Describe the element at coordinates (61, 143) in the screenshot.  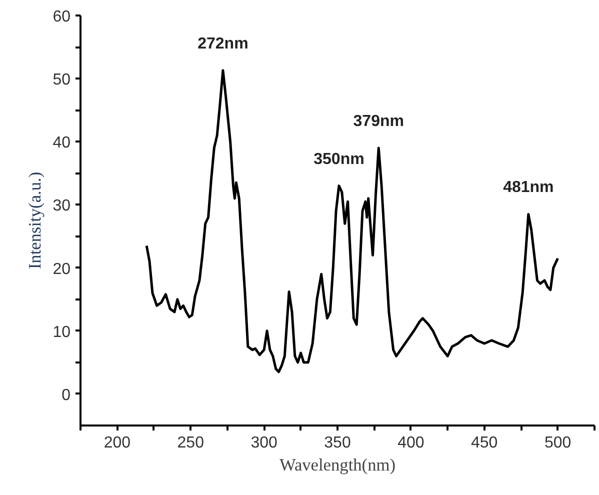
I see `y-tick-label: 40` at that location.